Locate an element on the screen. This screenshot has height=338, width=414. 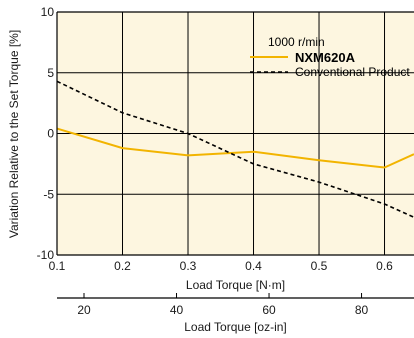
series-line-nxm620a is located at coordinates (235, 148).